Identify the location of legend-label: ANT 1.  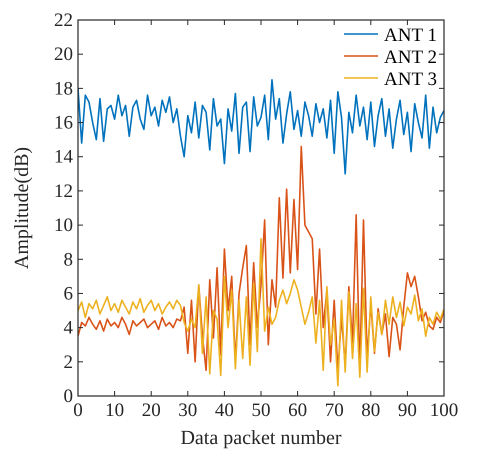
(410, 35).